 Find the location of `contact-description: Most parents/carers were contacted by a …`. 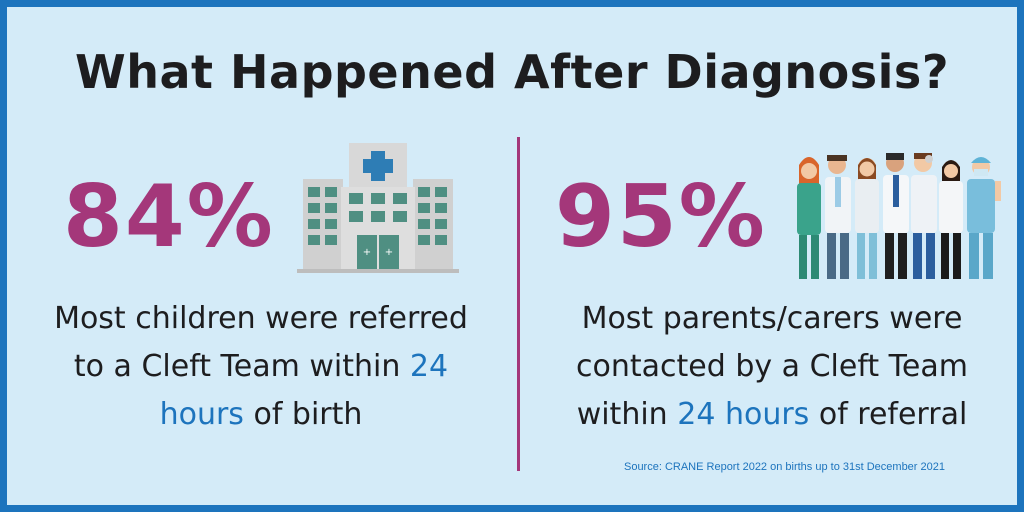

contact-description: Most parents/carers were contacted by a … is located at coordinates (772, 367).